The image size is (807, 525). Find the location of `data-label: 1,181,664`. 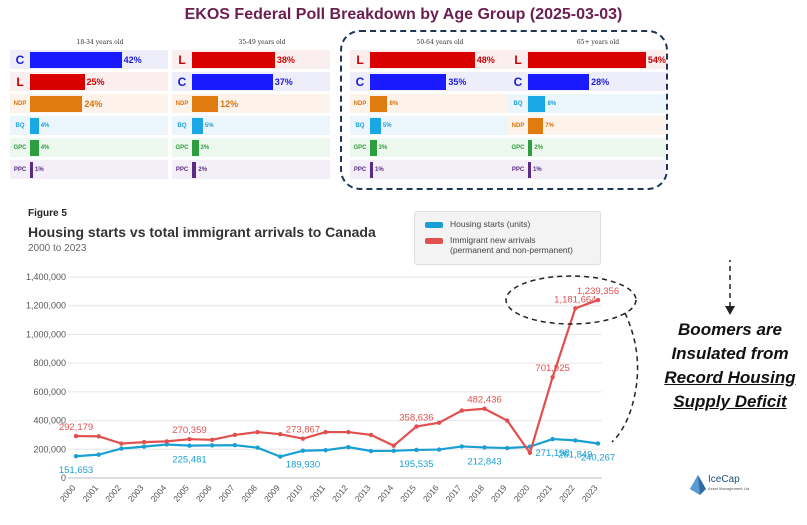

data-label: 1,181,664 is located at coordinates (575, 299).